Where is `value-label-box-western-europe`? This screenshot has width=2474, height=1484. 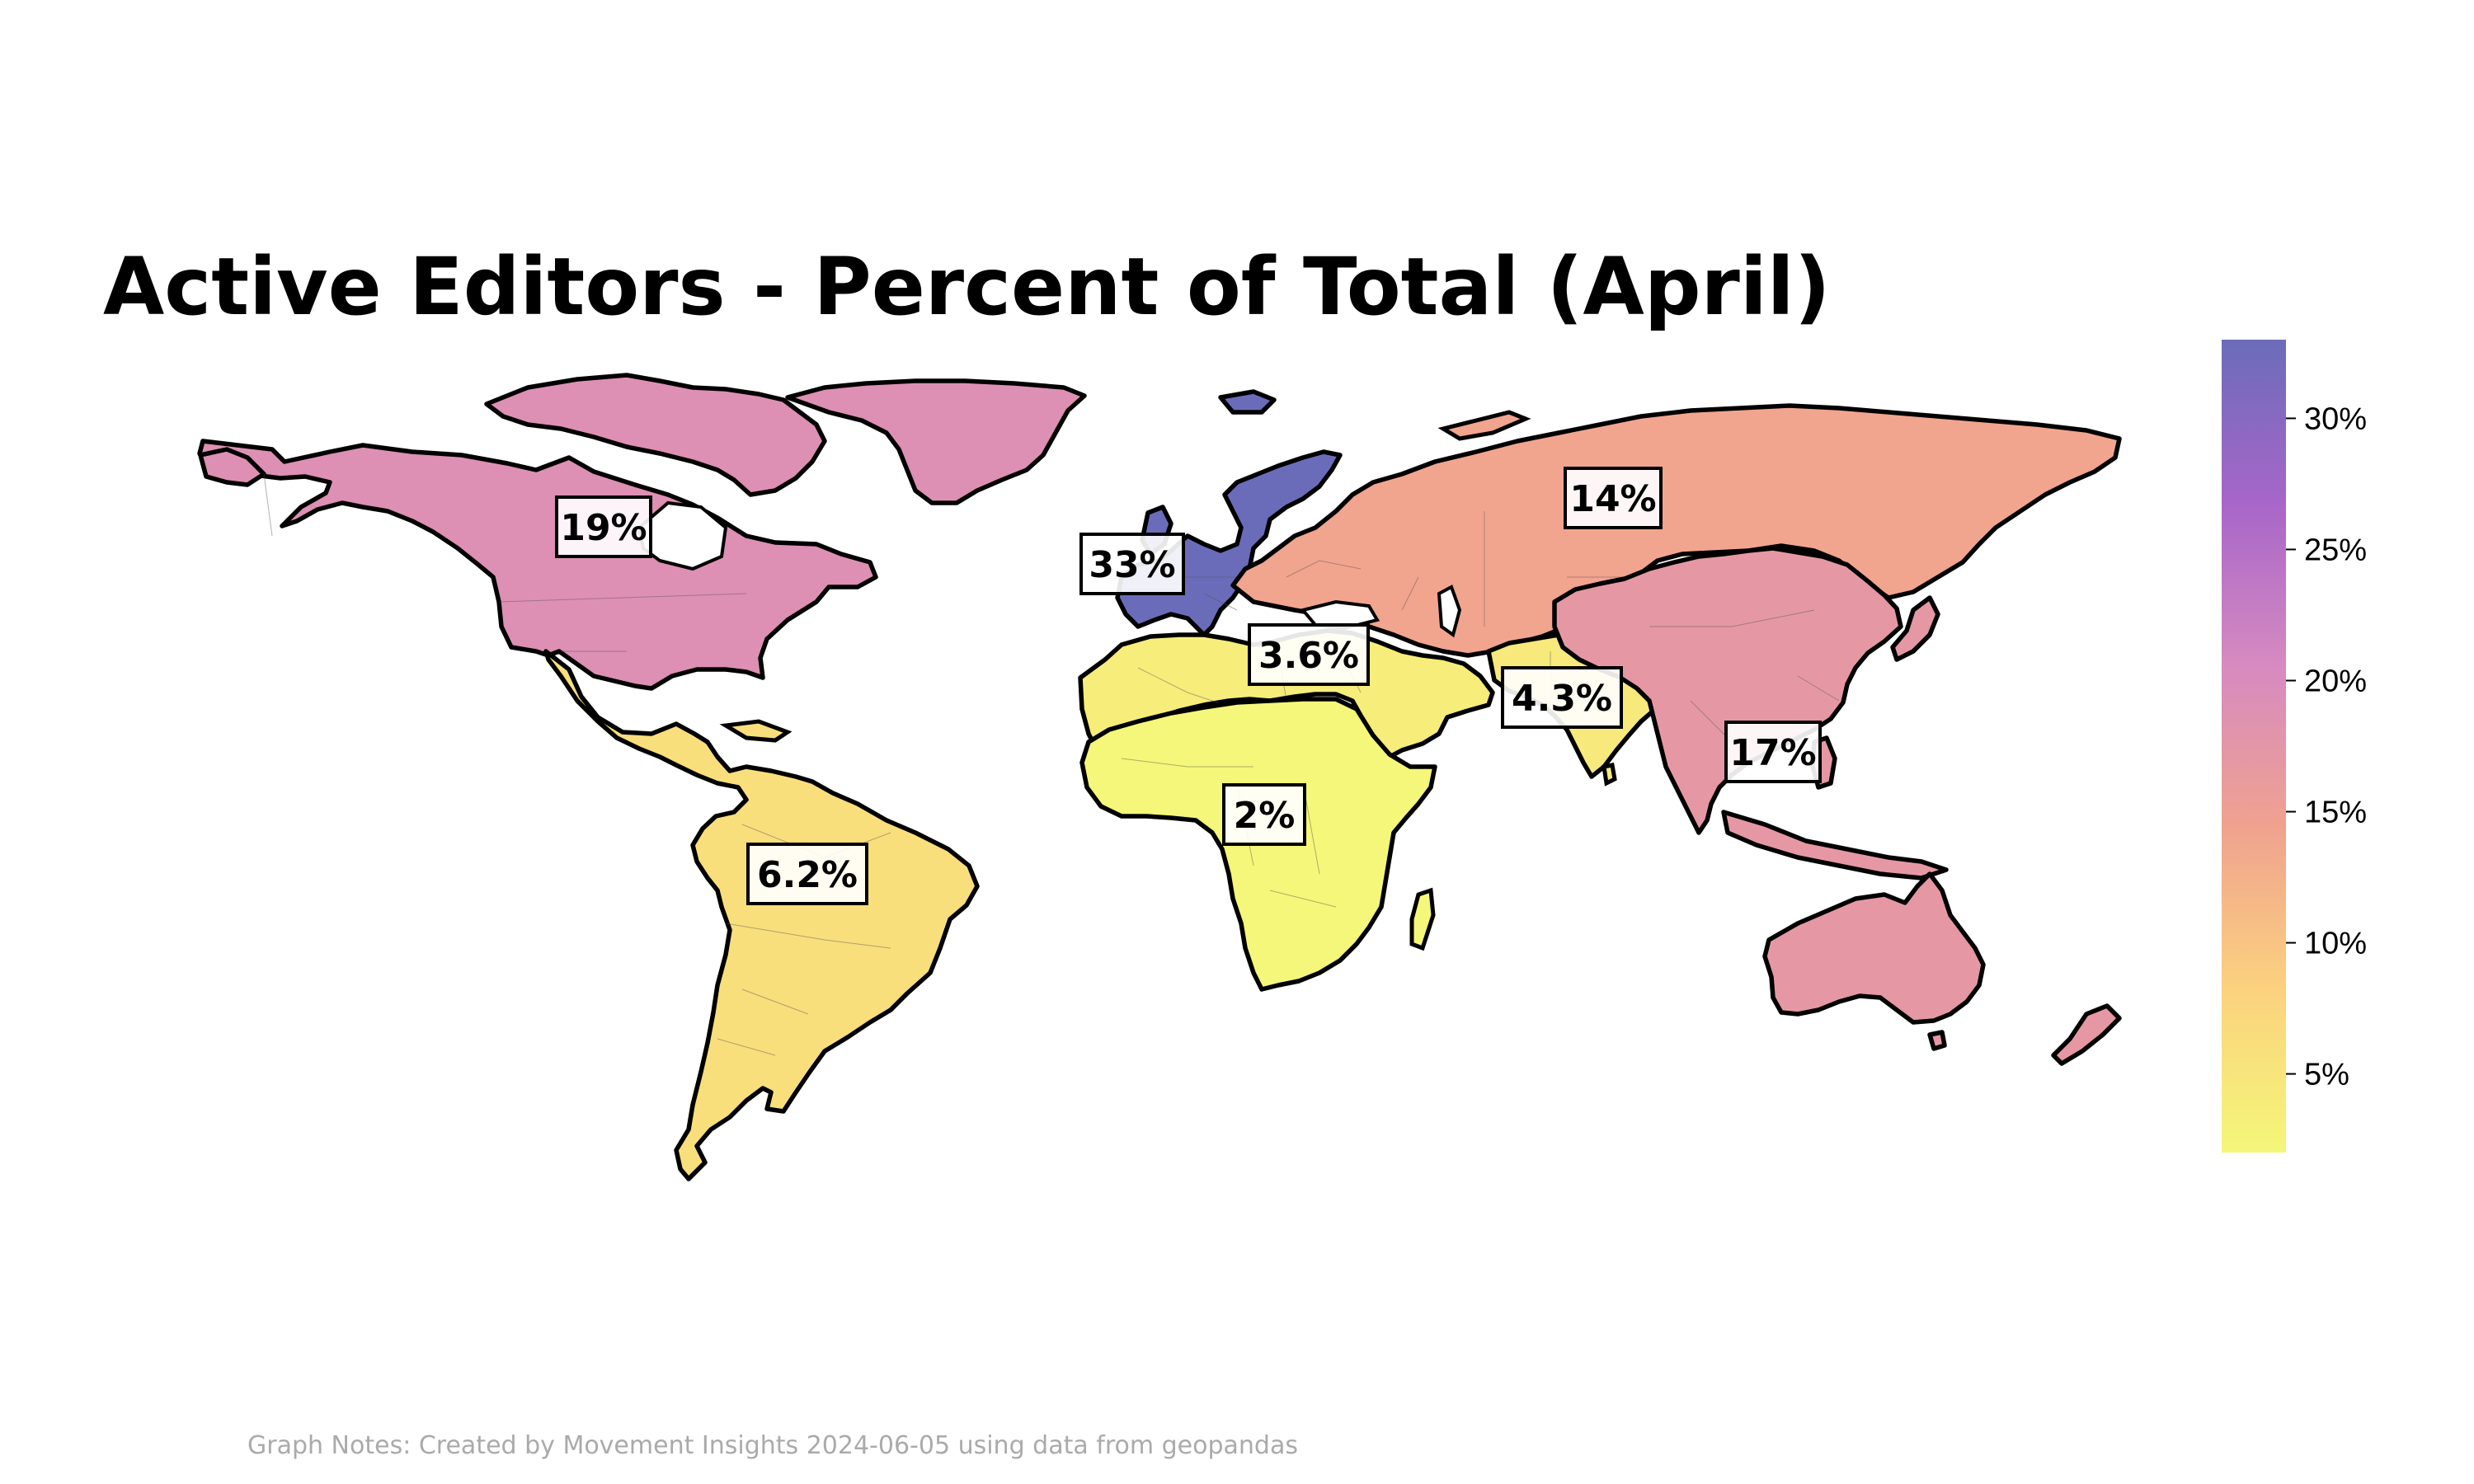
value-label-box-western-europe is located at coordinates (1132, 564).